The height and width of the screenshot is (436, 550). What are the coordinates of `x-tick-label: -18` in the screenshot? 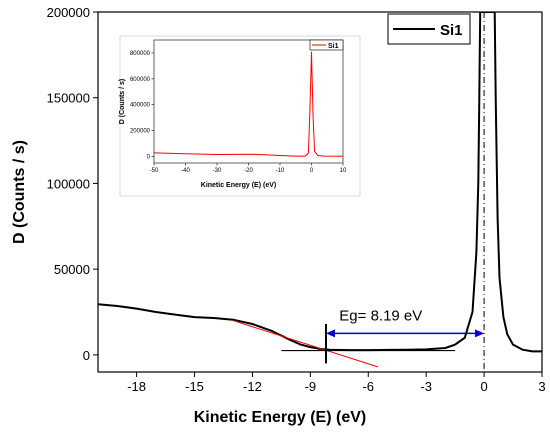 It's located at (136, 386).